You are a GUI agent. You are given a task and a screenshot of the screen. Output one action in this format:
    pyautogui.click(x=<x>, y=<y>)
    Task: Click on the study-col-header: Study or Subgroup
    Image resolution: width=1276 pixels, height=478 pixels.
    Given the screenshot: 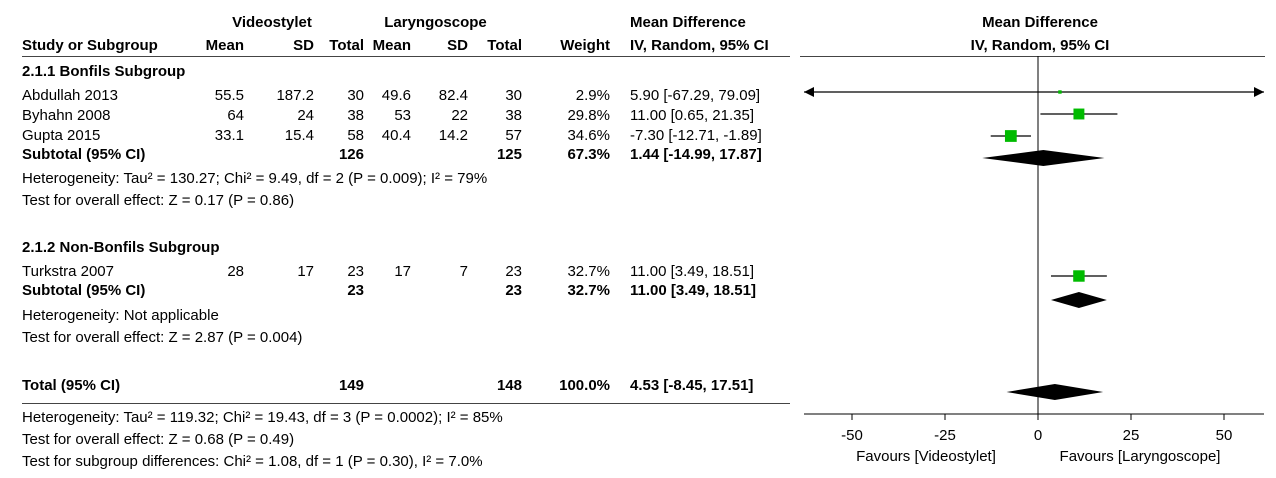 What is the action you would take?
    pyautogui.click(x=90, y=45)
    